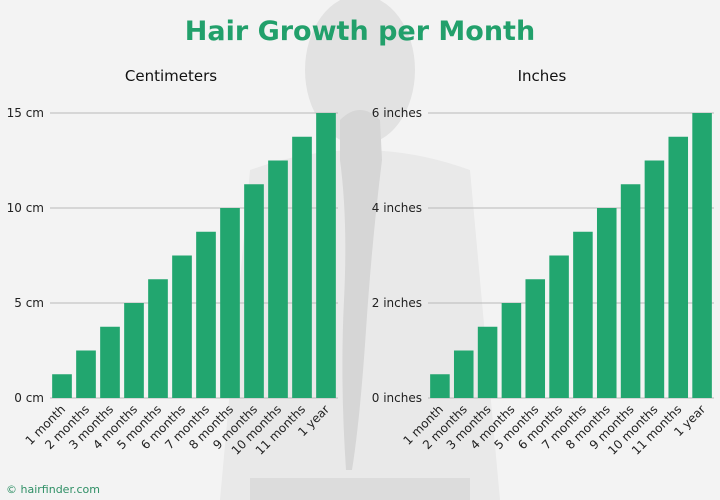 Image resolution: width=720 pixels, height=500 pixels. Describe the element at coordinates (25, 113) in the screenshot. I see `y-tick-label: 15 cm` at that location.